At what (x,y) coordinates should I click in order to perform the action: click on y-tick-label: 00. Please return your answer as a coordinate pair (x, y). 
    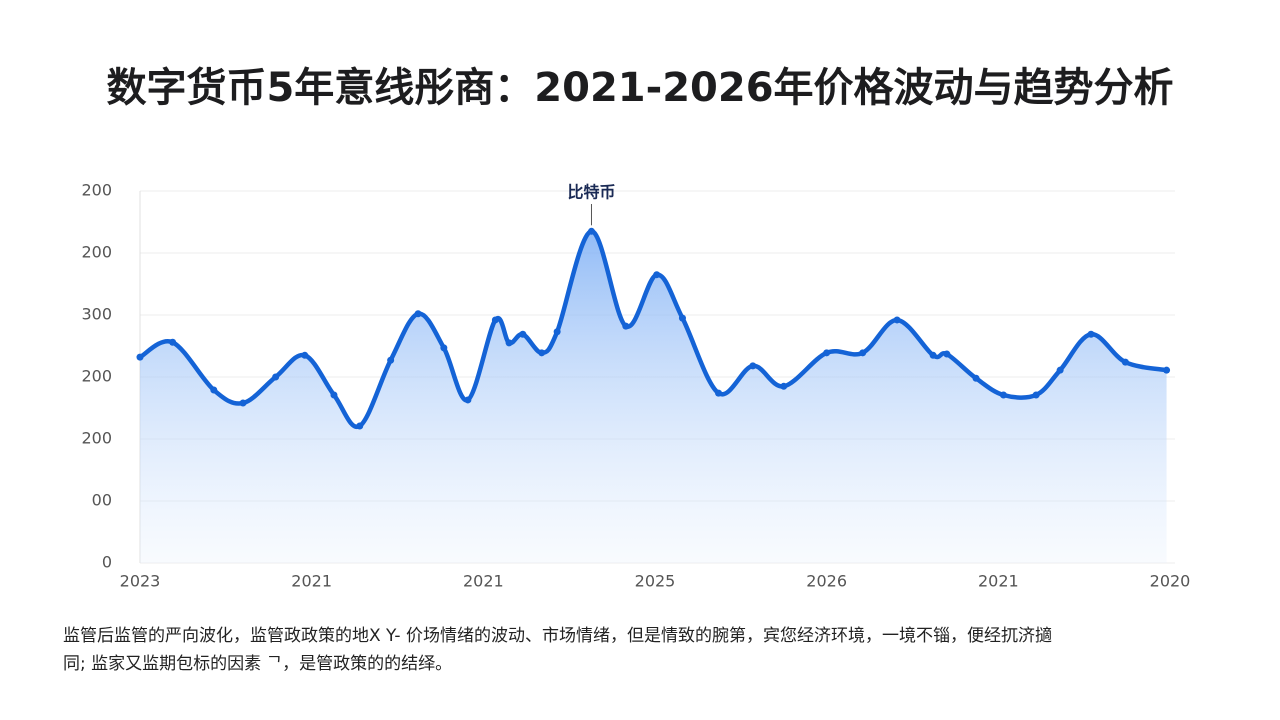
    Looking at the image, I should click on (102, 500).